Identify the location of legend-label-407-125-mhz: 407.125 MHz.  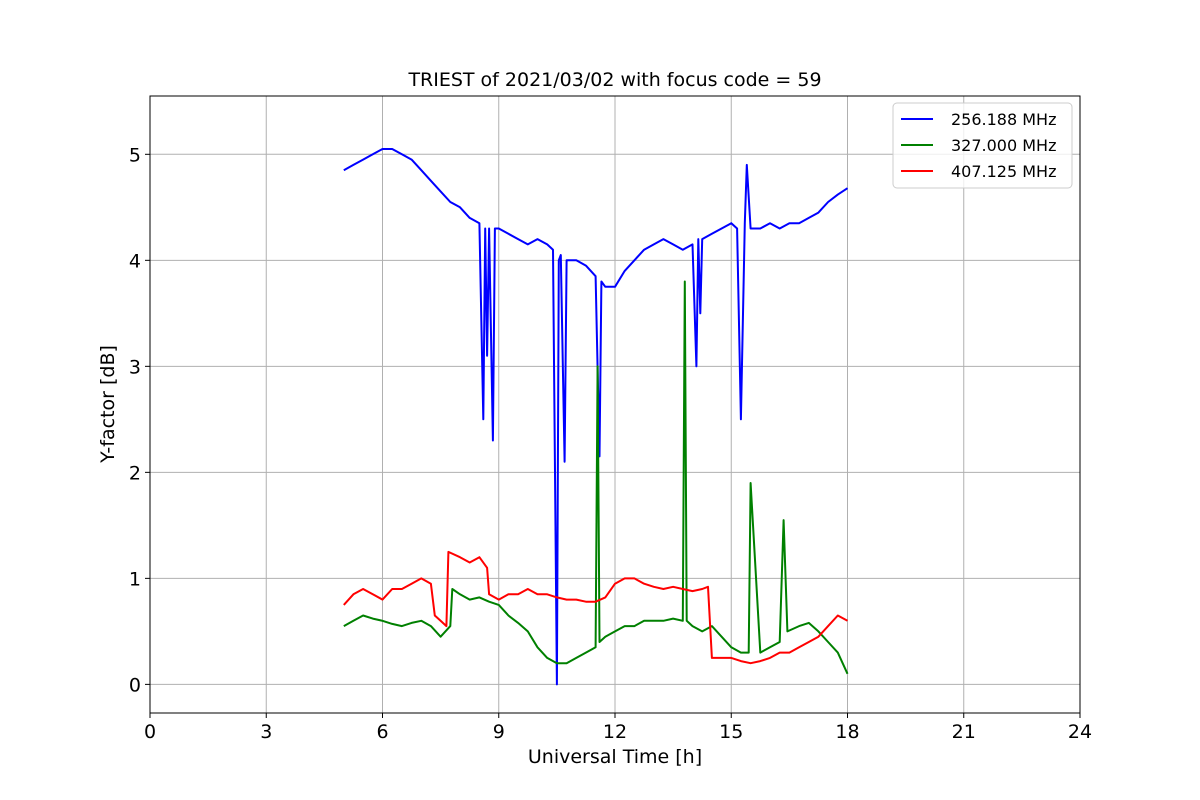
(1003, 171).